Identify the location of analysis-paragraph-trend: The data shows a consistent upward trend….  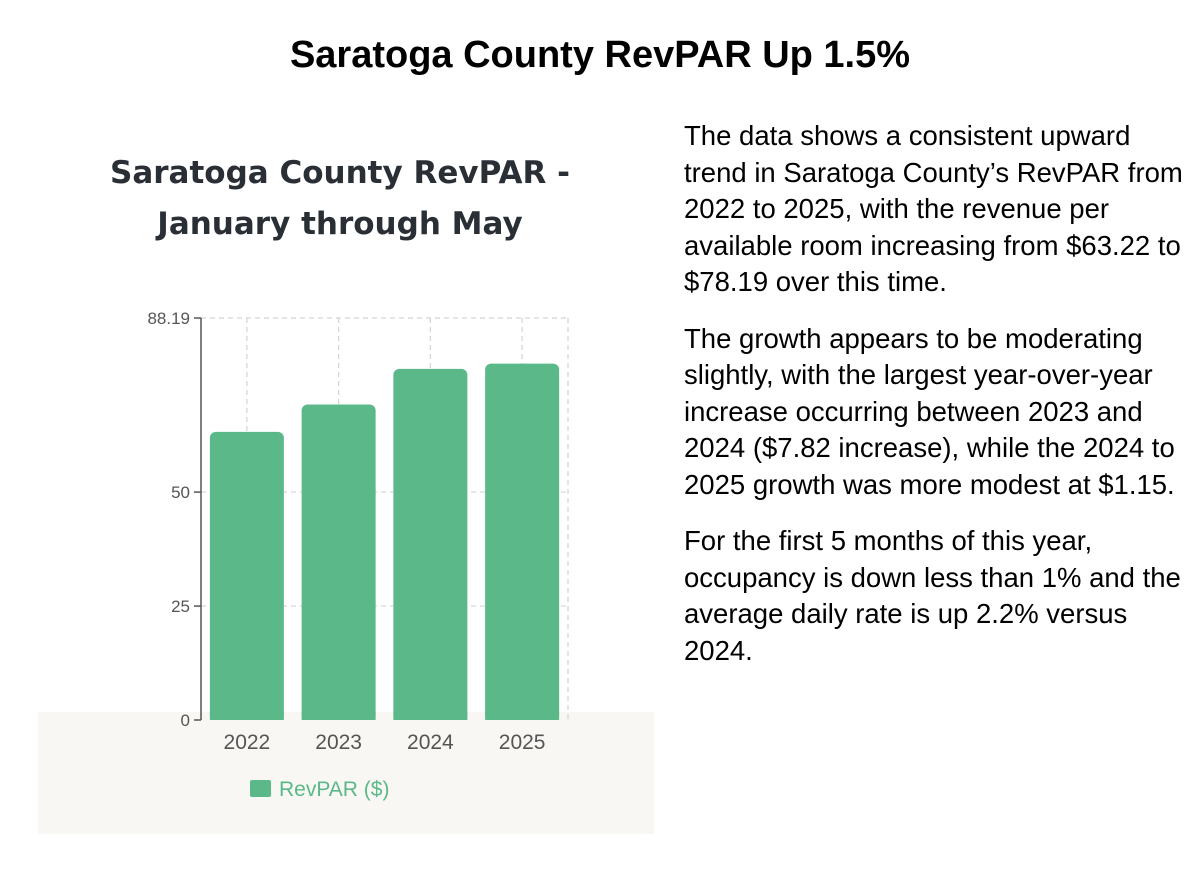
(933, 208).